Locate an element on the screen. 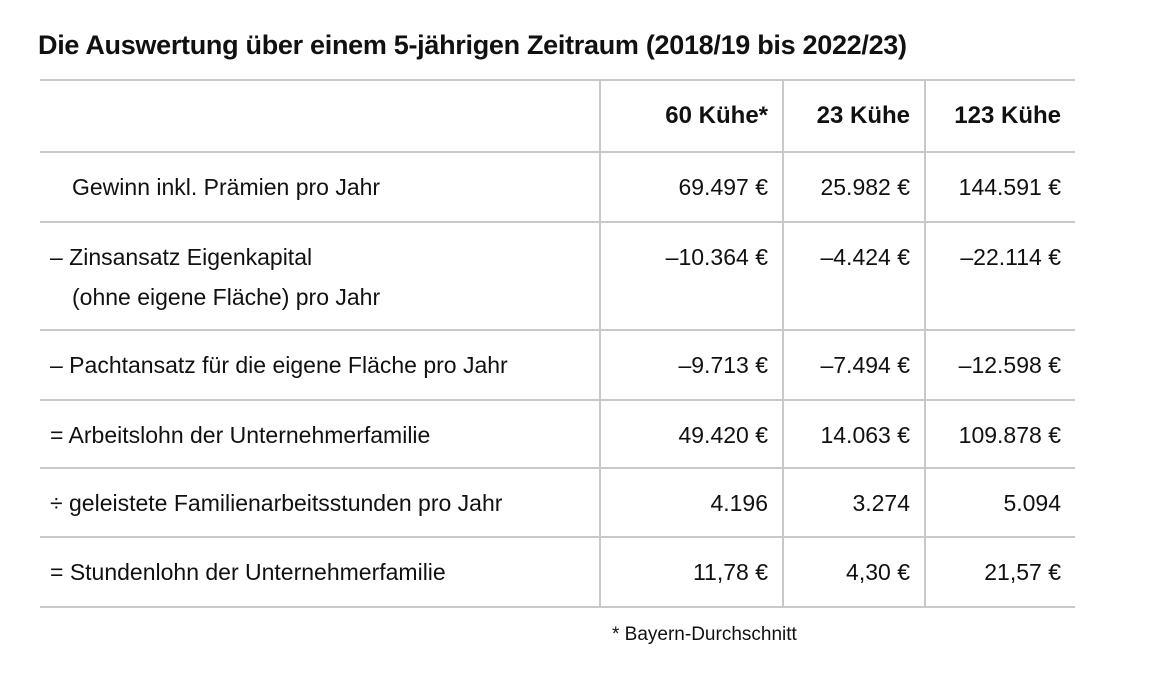 The height and width of the screenshot is (680, 1168). cell: 25.982 € is located at coordinates (853, 187).